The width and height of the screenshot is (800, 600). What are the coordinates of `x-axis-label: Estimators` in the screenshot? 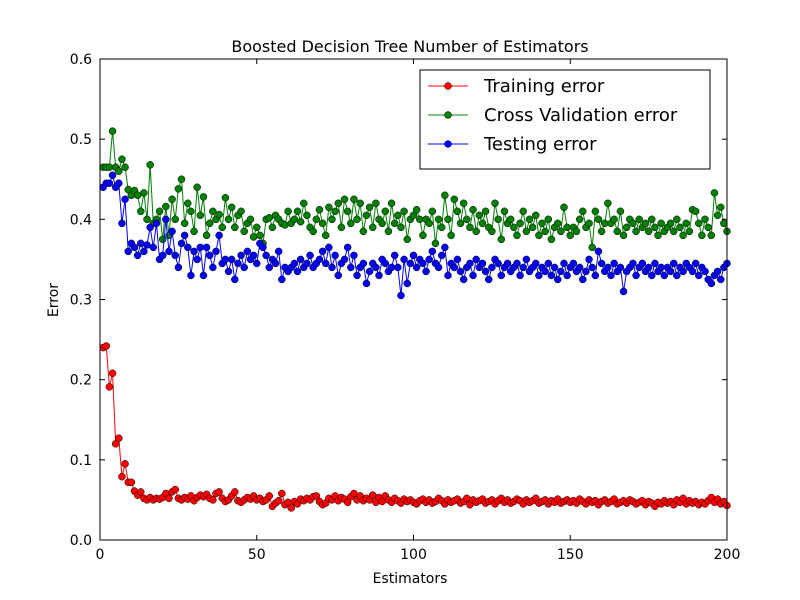 It's located at (410, 579).